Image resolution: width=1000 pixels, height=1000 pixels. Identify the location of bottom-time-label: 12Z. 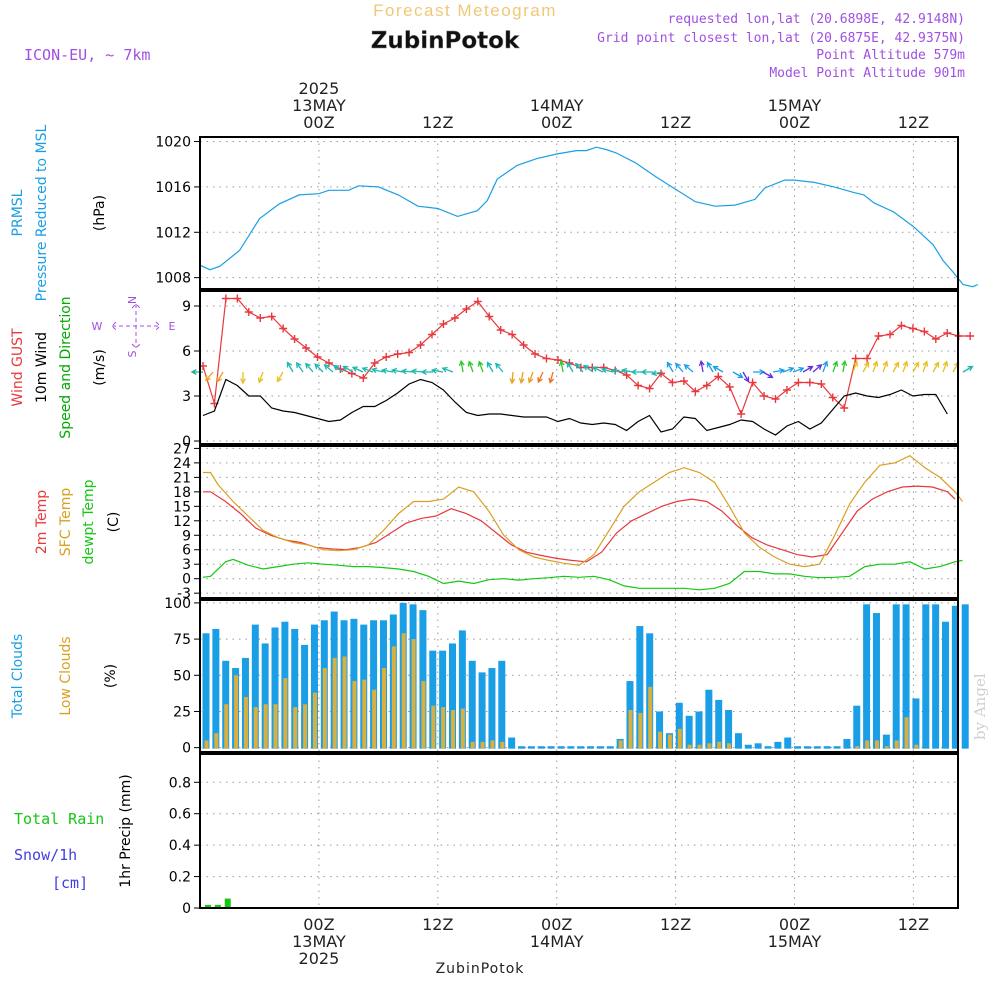
(675, 924).